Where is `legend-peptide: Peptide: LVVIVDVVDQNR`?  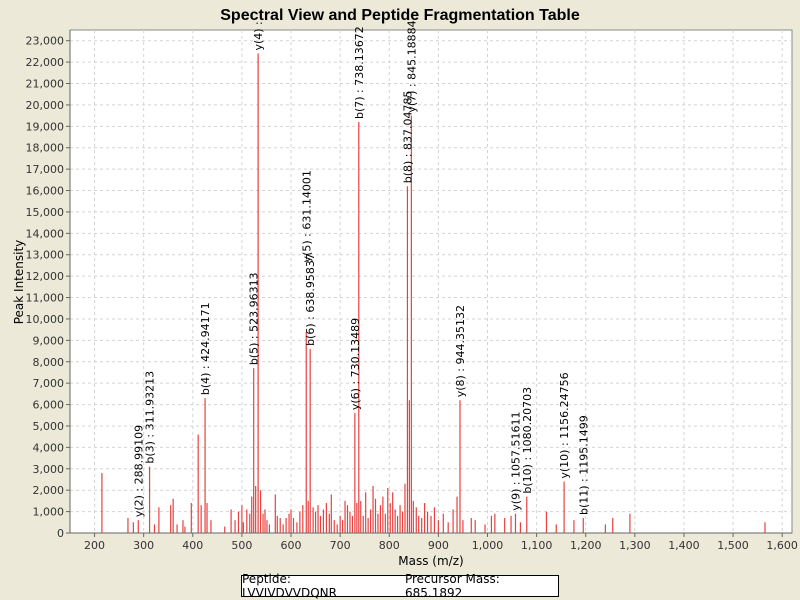 legend-peptide: Peptide: LVVIVDVVDQNR is located at coordinates (289, 586).